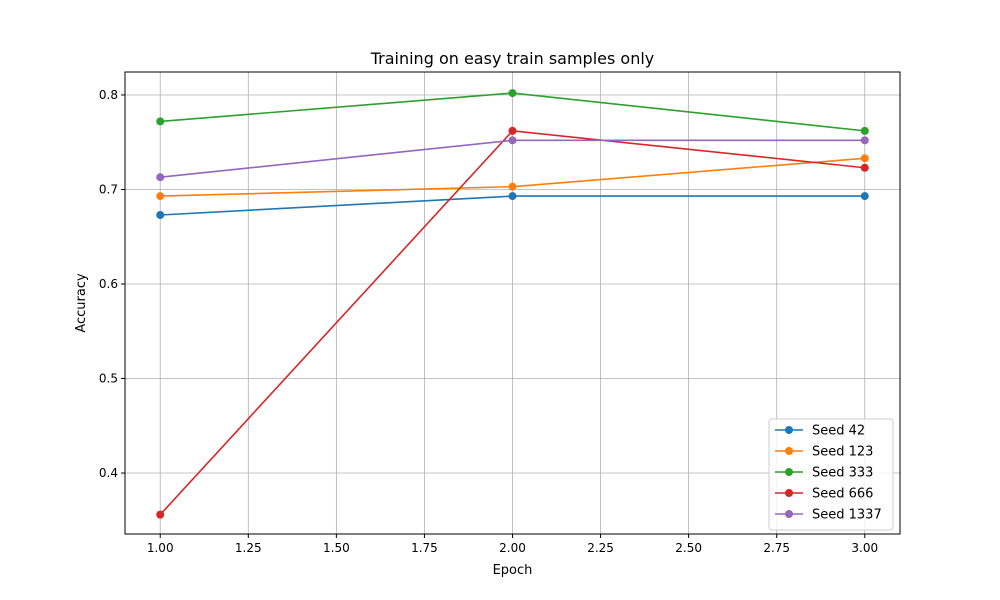 This screenshot has width=1000, height=600. Describe the element at coordinates (842, 452) in the screenshot. I see `legend-label-seed-123: Seed 123` at that location.